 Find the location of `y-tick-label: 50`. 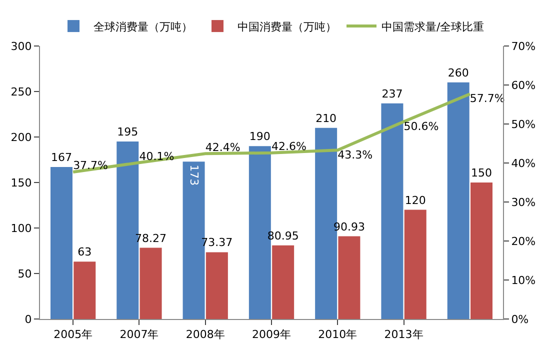

y-tick-label: 50 is located at coordinates (25, 273).